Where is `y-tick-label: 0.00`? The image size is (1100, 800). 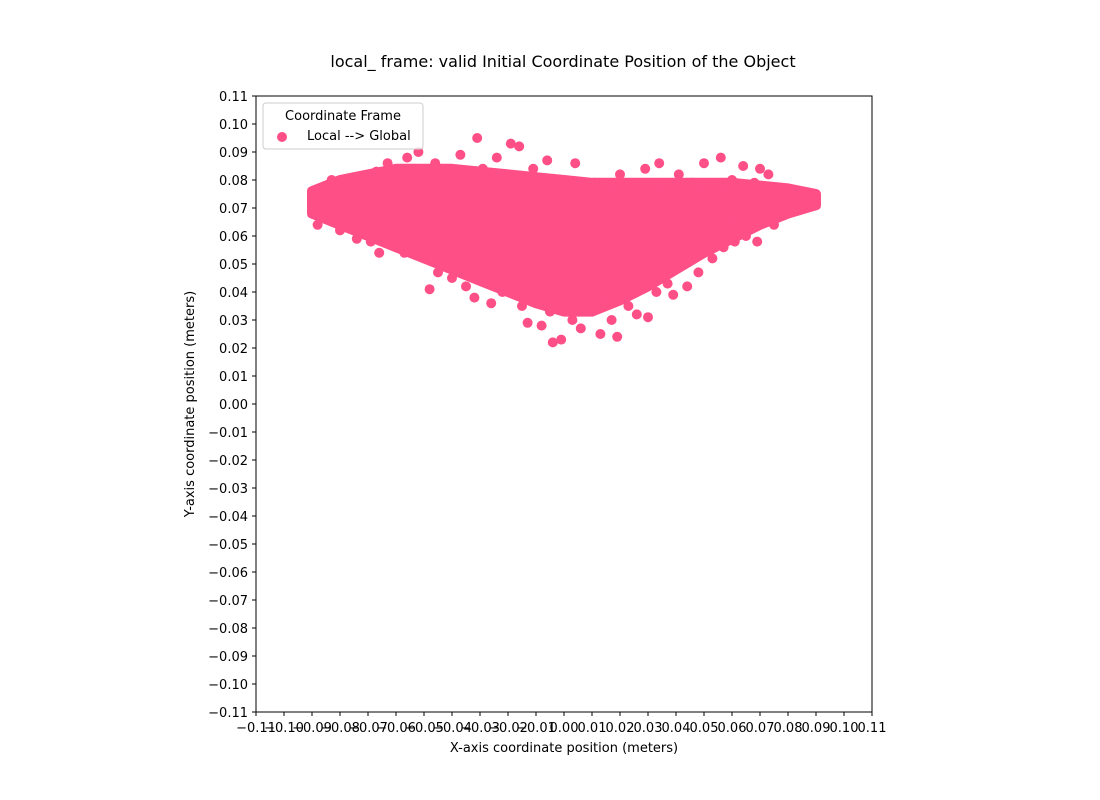 y-tick-label: 0.00 is located at coordinates (233, 405).